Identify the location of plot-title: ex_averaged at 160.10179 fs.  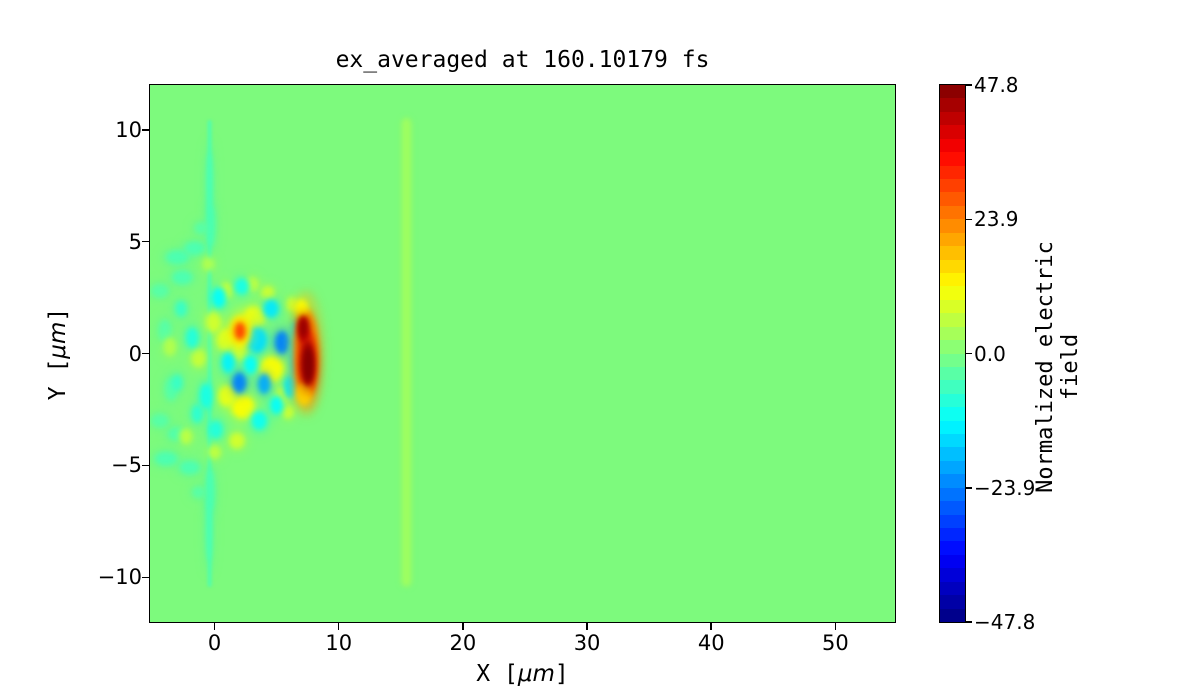
(522, 60).